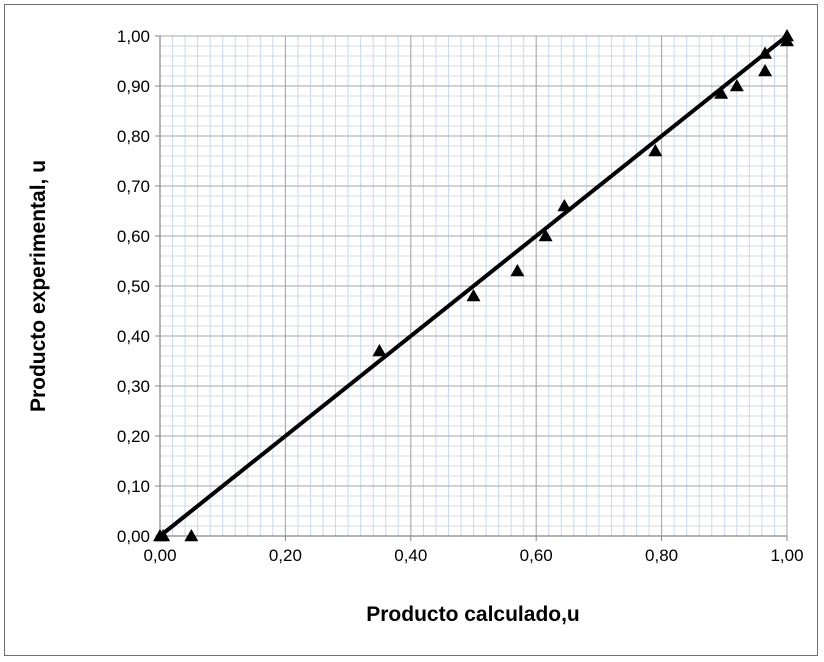 This screenshot has height=662, width=824. Describe the element at coordinates (133, 186) in the screenshot. I see `y-tick-label: 0,70` at that location.